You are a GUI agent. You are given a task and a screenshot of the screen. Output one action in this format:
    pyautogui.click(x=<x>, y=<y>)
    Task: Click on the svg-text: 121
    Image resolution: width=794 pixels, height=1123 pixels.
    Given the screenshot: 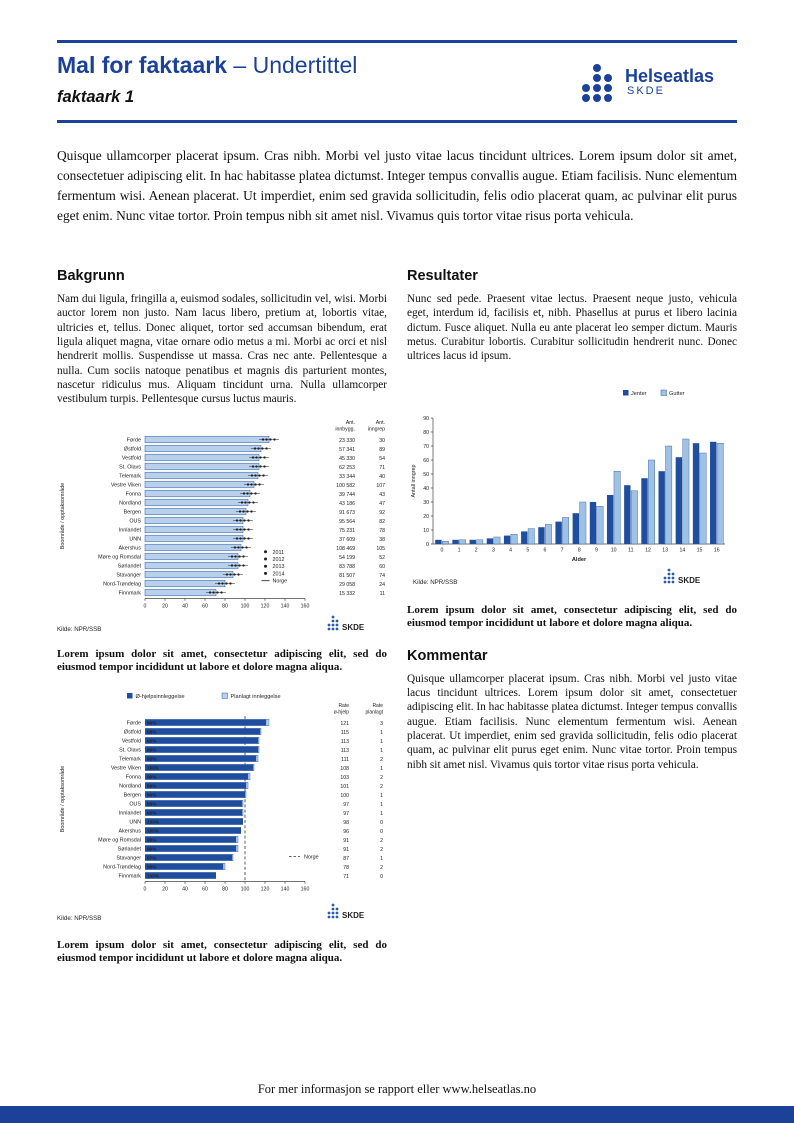 What is the action you would take?
    pyautogui.click(x=344, y=723)
    